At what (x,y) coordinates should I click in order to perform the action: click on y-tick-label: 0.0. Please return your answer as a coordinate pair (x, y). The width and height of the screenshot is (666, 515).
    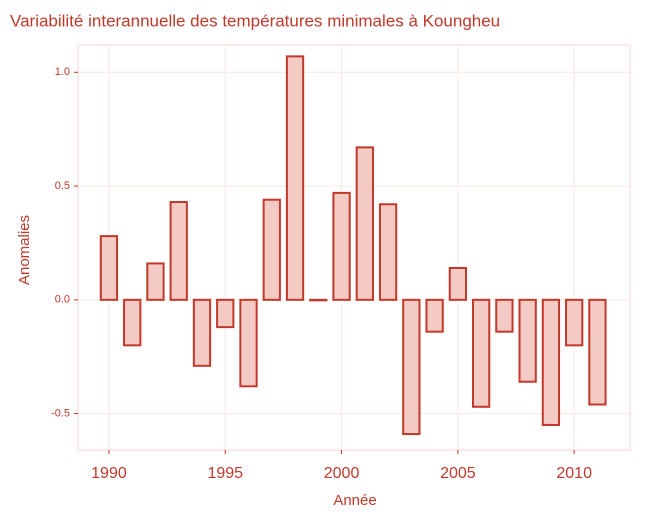
    Looking at the image, I should click on (62, 300).